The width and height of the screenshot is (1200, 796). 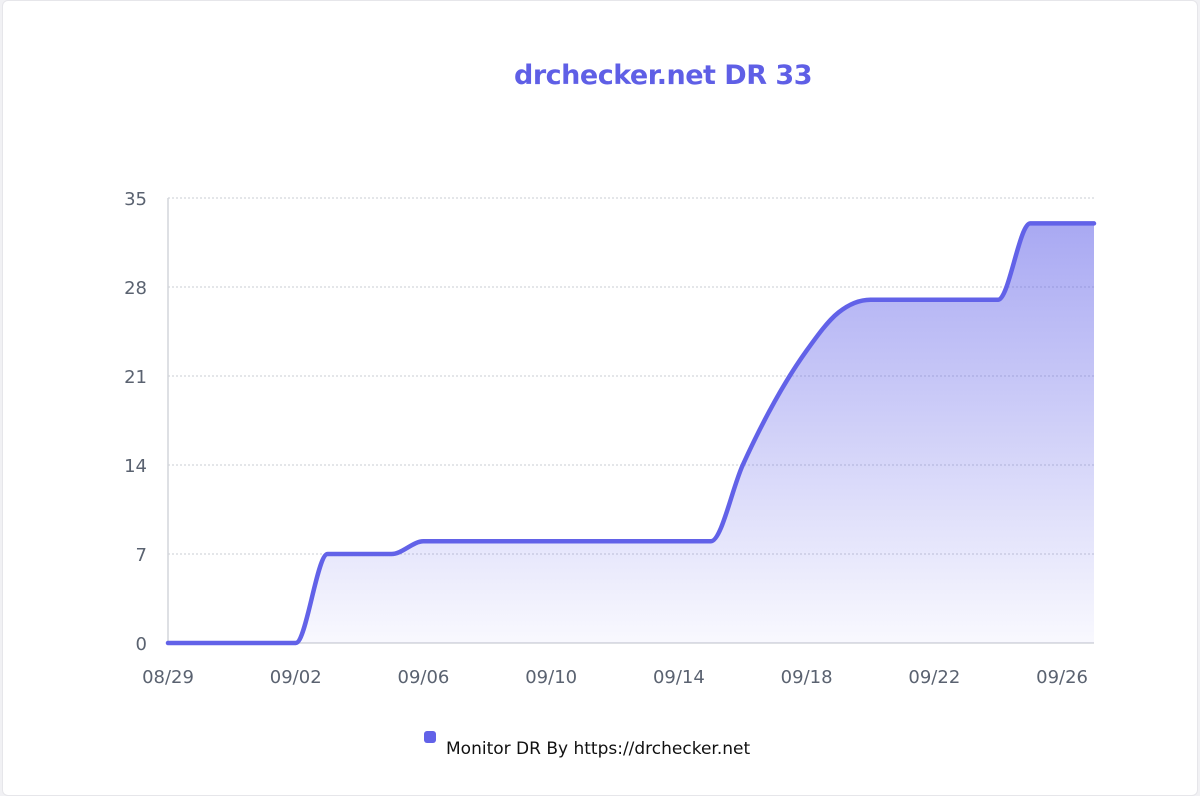 What do you see at coordinates (141, 555) in the screenshot?
I see `y-tick-label: 7` at bounding box center [141, 555].